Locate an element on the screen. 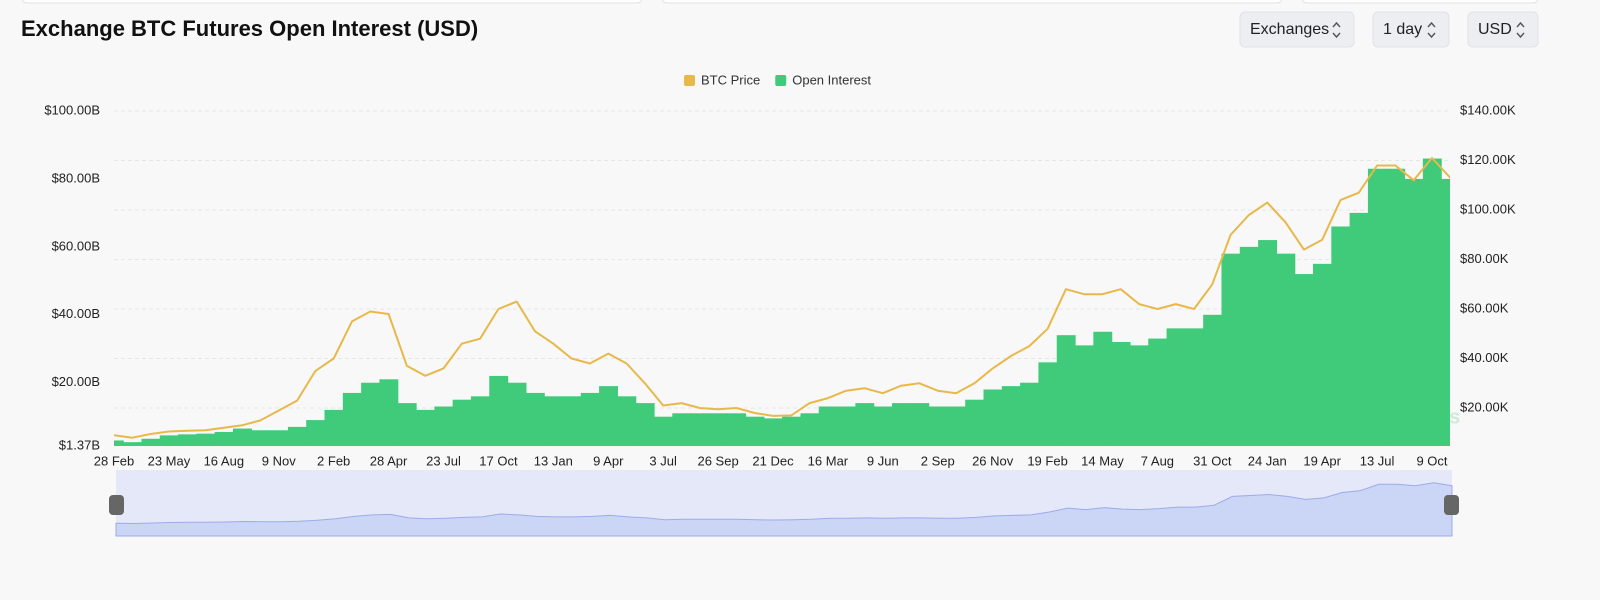 The height and width of the screenshot is (600, 1600). x-tick-label: 23 Jul is located at coordinates (443, 460).